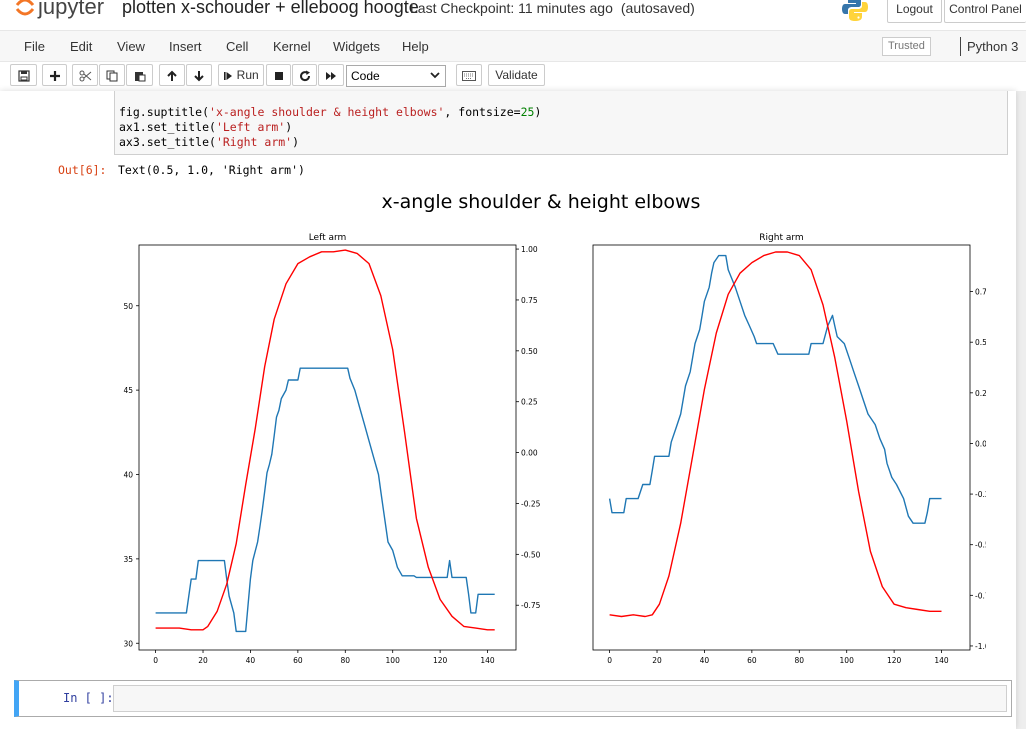  Describe the element at coordinates (71, 9) in the screenshot. I see `jupyter-logo-text: jupyter` at that location.